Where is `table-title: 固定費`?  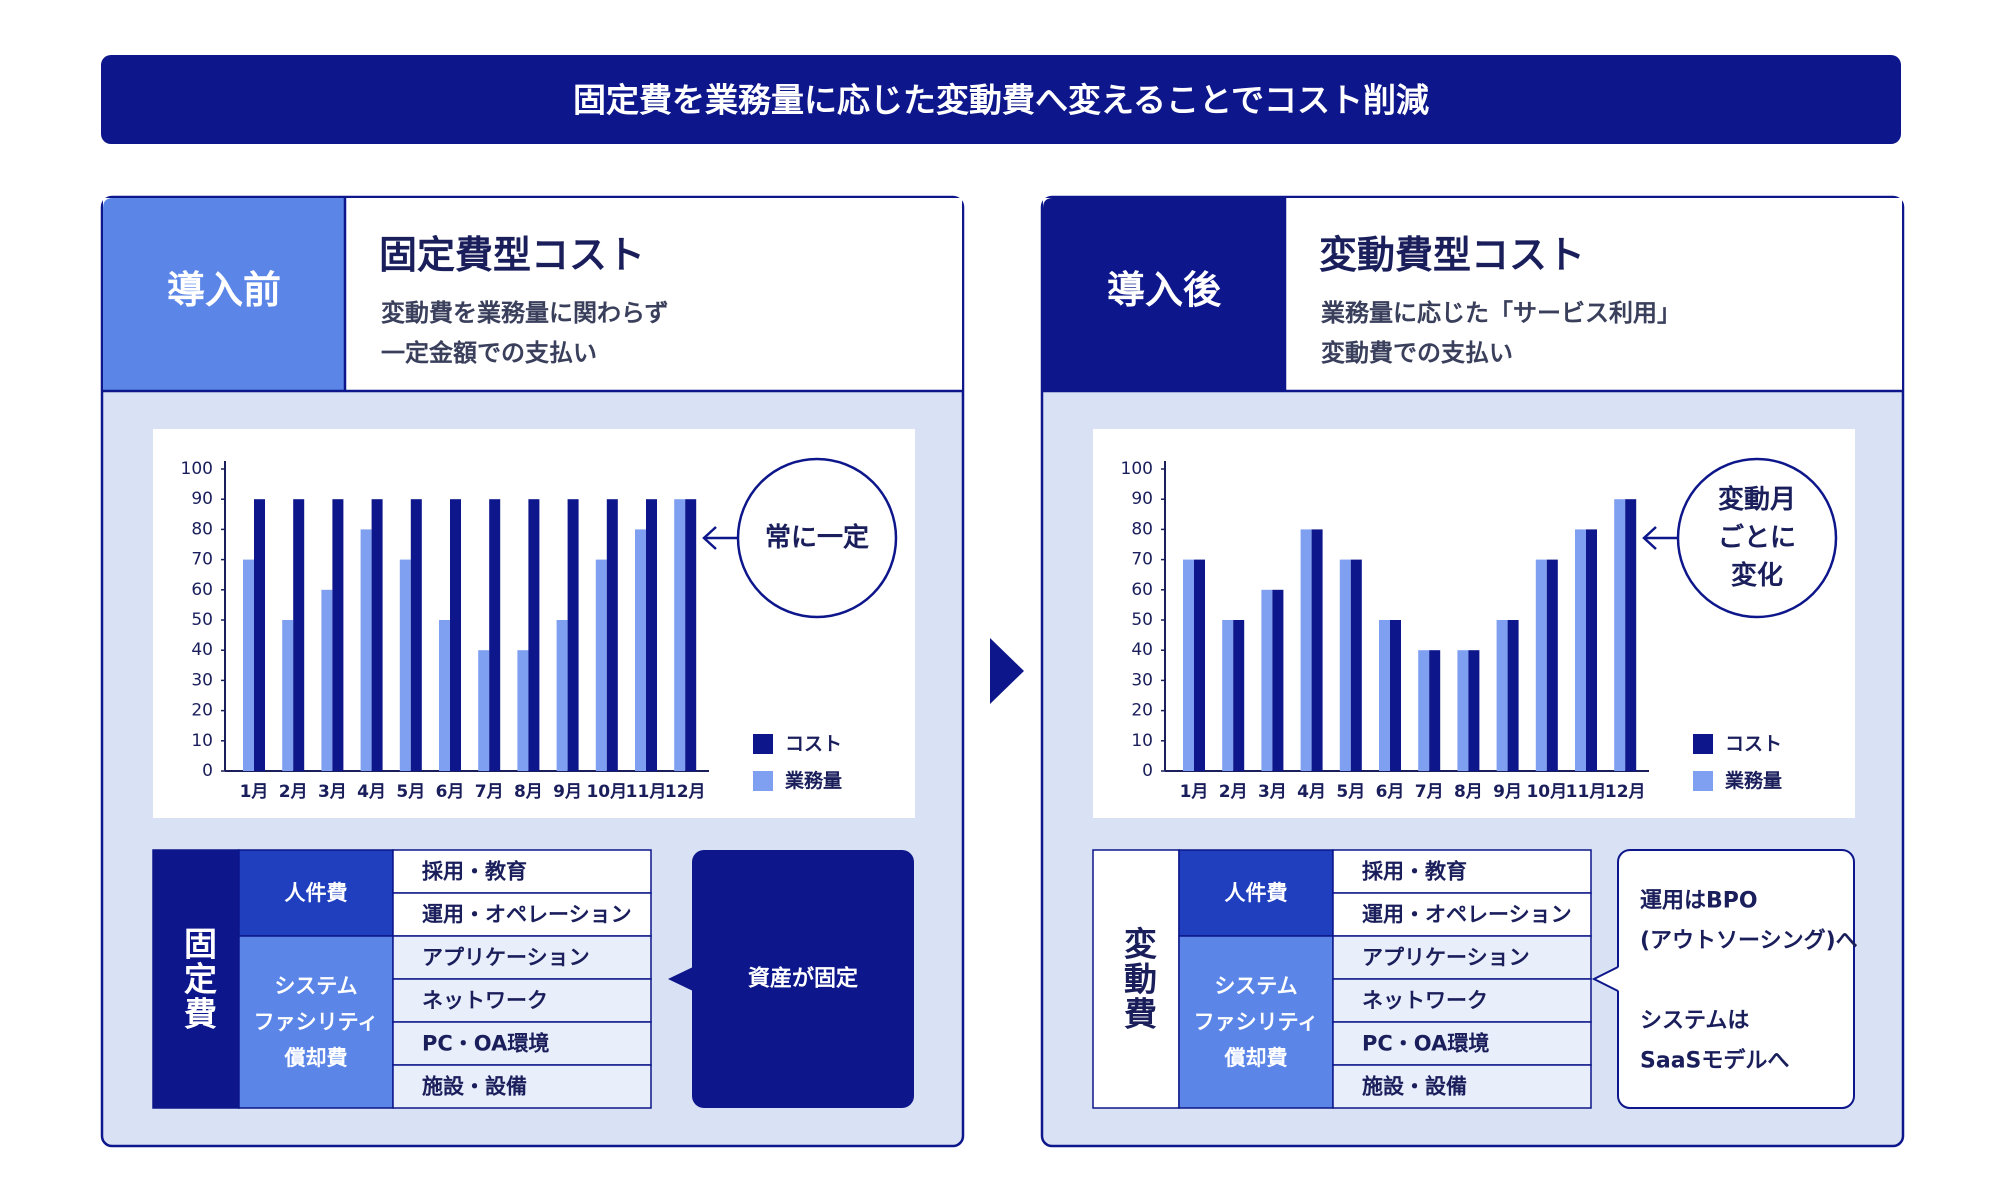 table-title: 固定費 is located at coordinates (198, 979).